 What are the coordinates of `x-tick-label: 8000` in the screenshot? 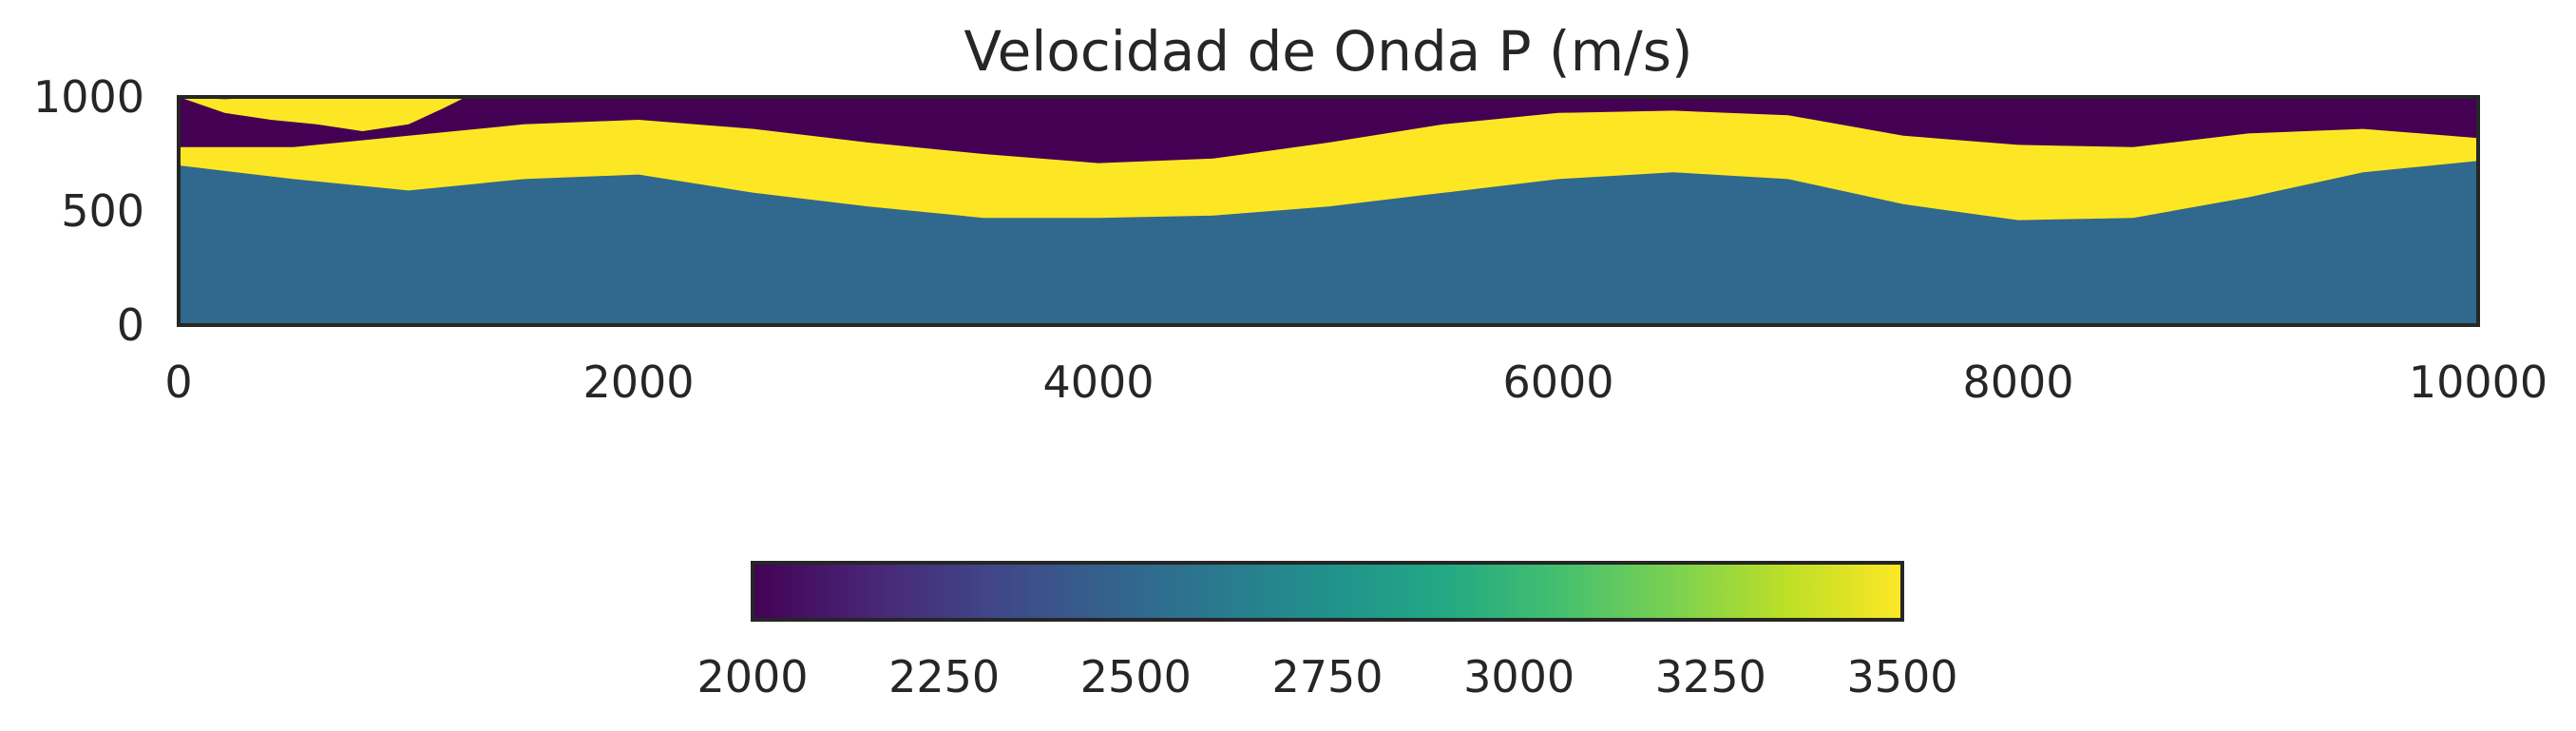 It's located at (2017, 382).